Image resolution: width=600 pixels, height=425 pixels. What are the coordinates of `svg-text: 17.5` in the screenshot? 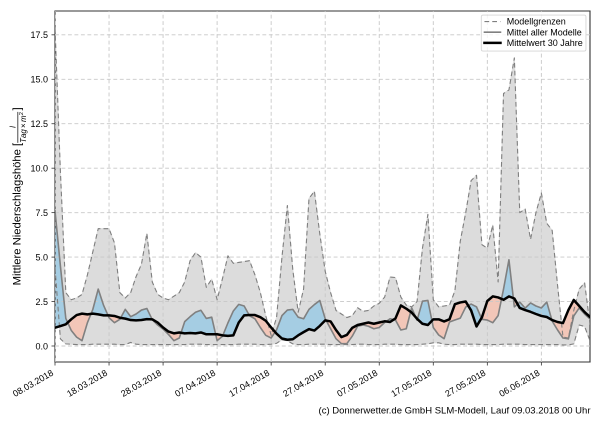 It's located at (39, 35).